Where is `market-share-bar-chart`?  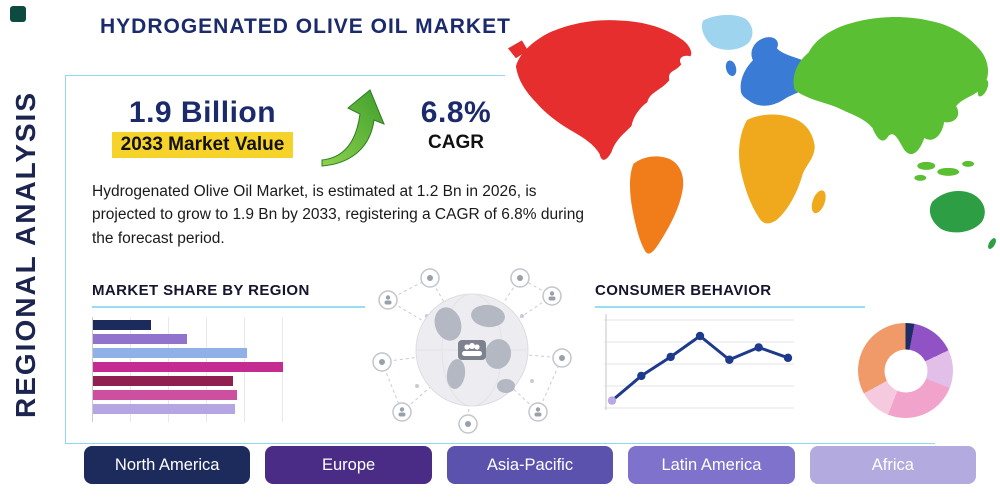
market-share-bar-chart is located at coordinates (196, 369).